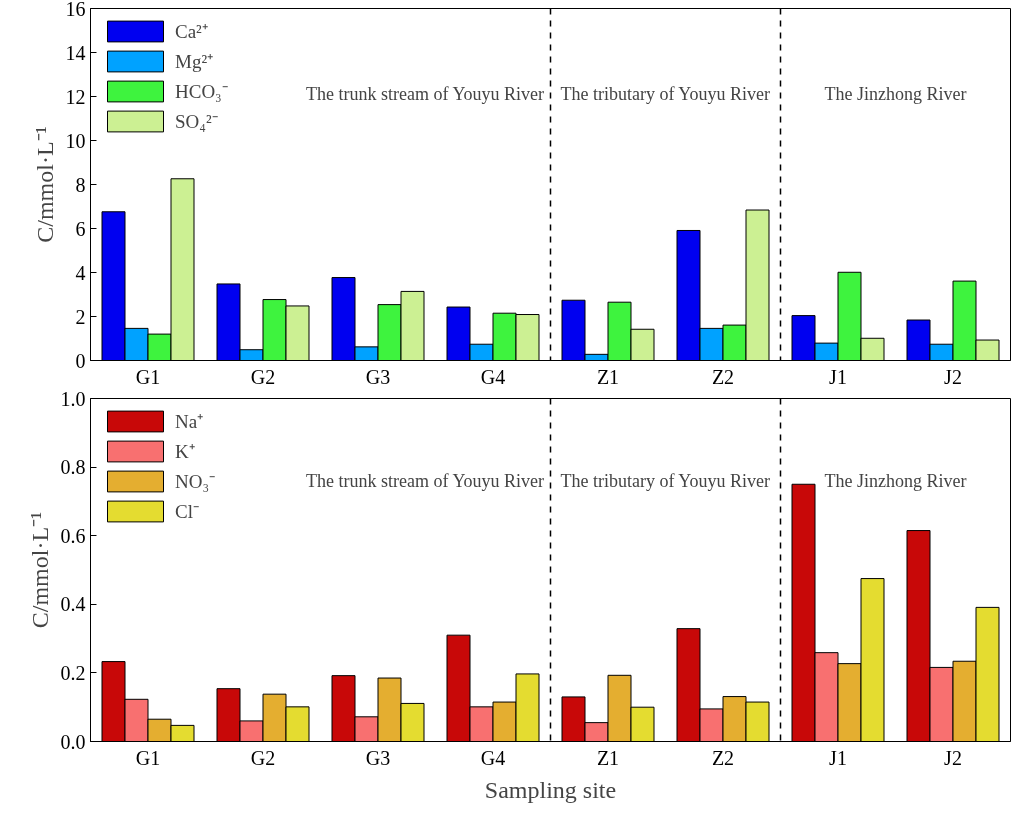  I want to click on y-tick-label: 4, so click(80, 272).